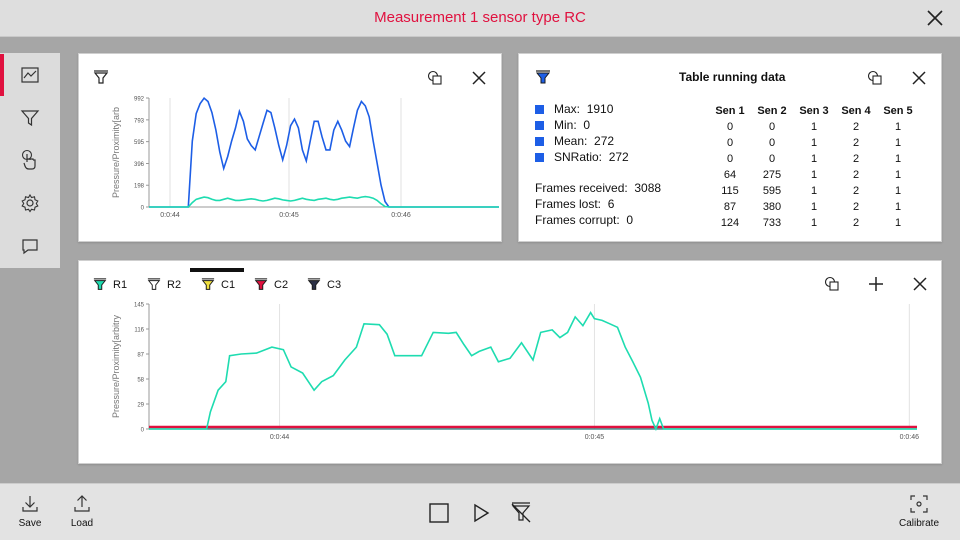 This screenshot has height=540, width=960. I want to click on x-tick-label: 0:0:44, so click(280, 437).